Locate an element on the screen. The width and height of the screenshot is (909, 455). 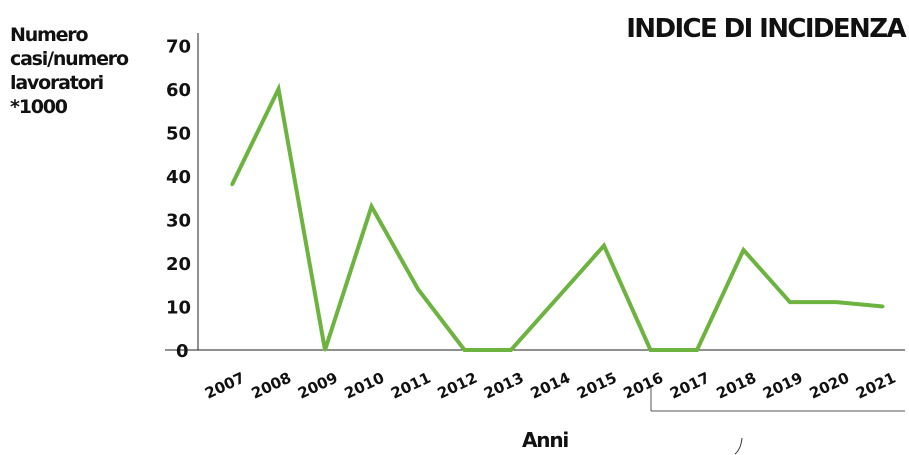
x-tick-label-2011: 2011 is located at coordinates (410, 386).